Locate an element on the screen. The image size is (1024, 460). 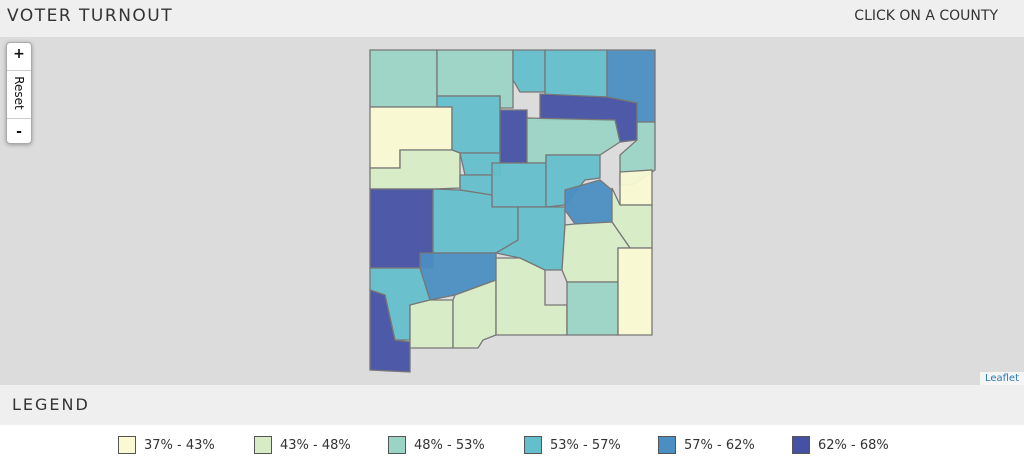
zoom-control: + Reset - is located at coordinates (19, 93).